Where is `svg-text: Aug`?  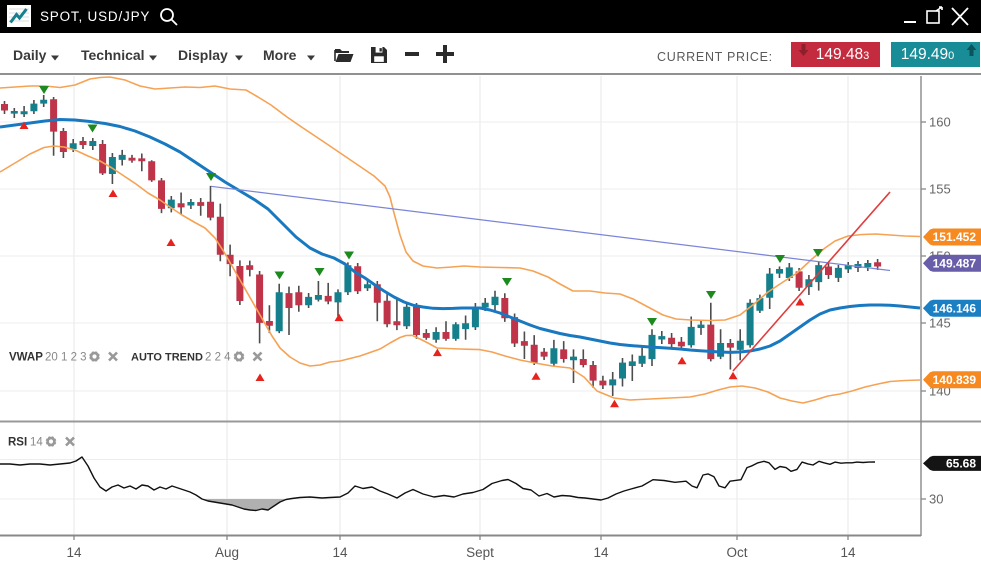 svg-text: Aug is located at coordinates (227, 552).